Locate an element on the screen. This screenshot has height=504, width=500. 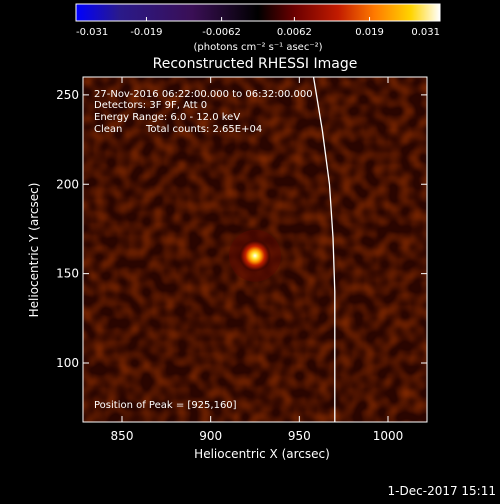
colorbar-tick-label: 0.019 is located at coordinates (369, 32).